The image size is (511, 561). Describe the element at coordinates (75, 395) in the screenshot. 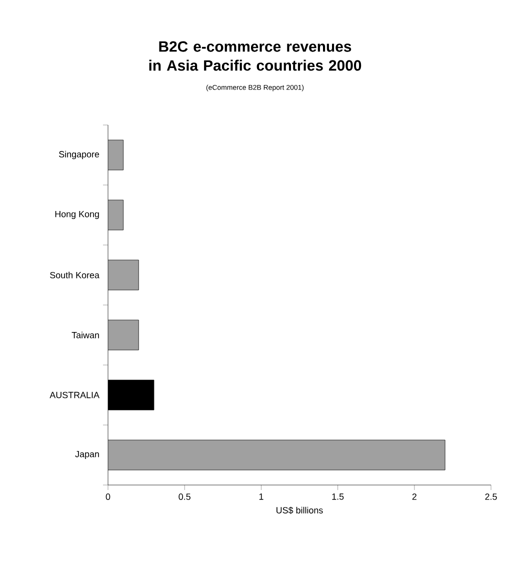

I see `y-tick-label: AUSTRALIA` at that location.